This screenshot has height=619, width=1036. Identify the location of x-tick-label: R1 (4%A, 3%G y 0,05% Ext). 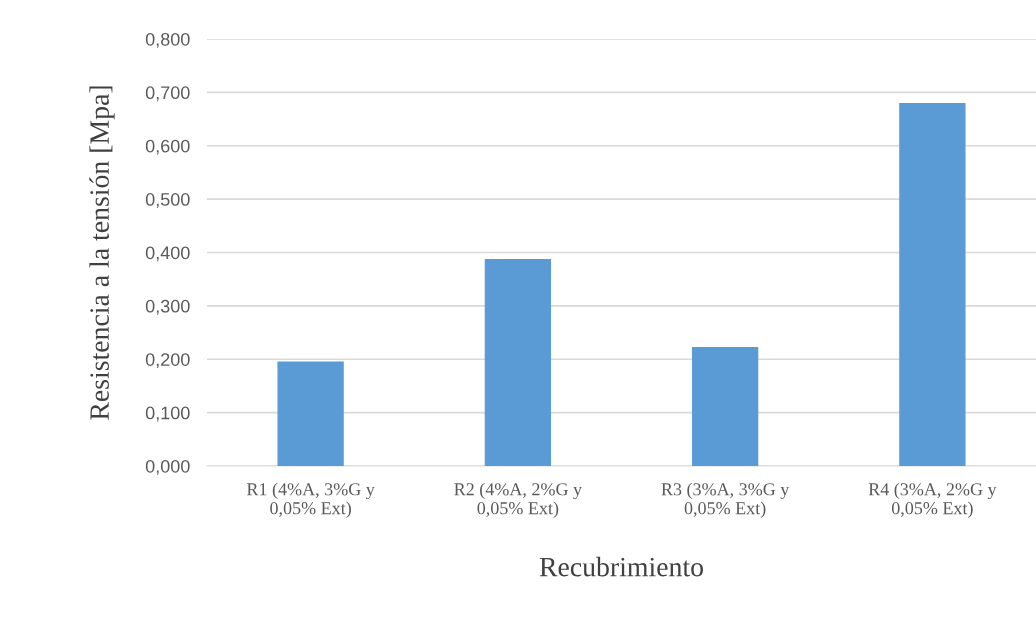
(310, 500).